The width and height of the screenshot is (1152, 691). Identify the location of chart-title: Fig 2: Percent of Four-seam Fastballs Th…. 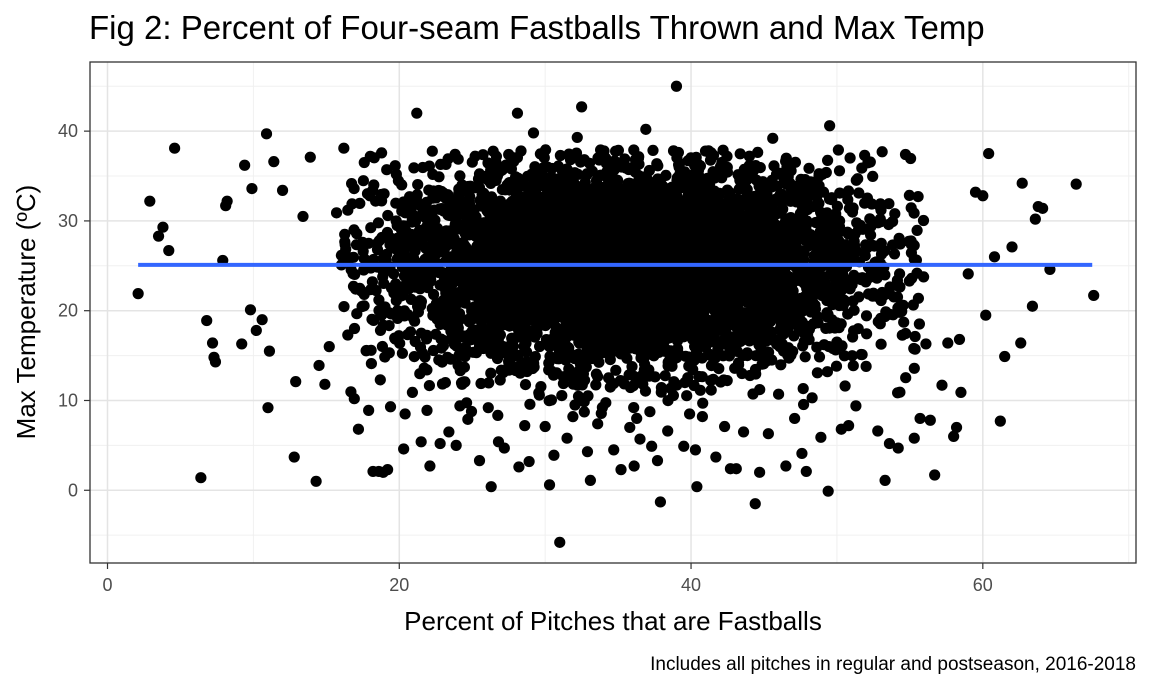
(537, 27).